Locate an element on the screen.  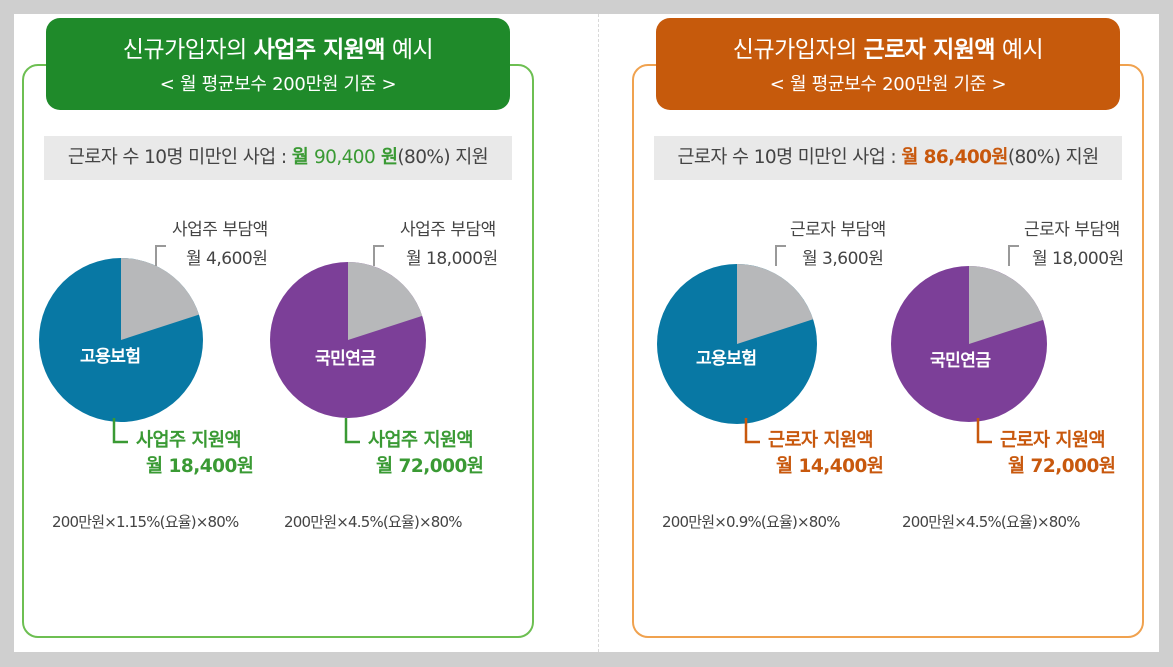
employer-insurance-burden-leader is located at coordinates (160, 255).